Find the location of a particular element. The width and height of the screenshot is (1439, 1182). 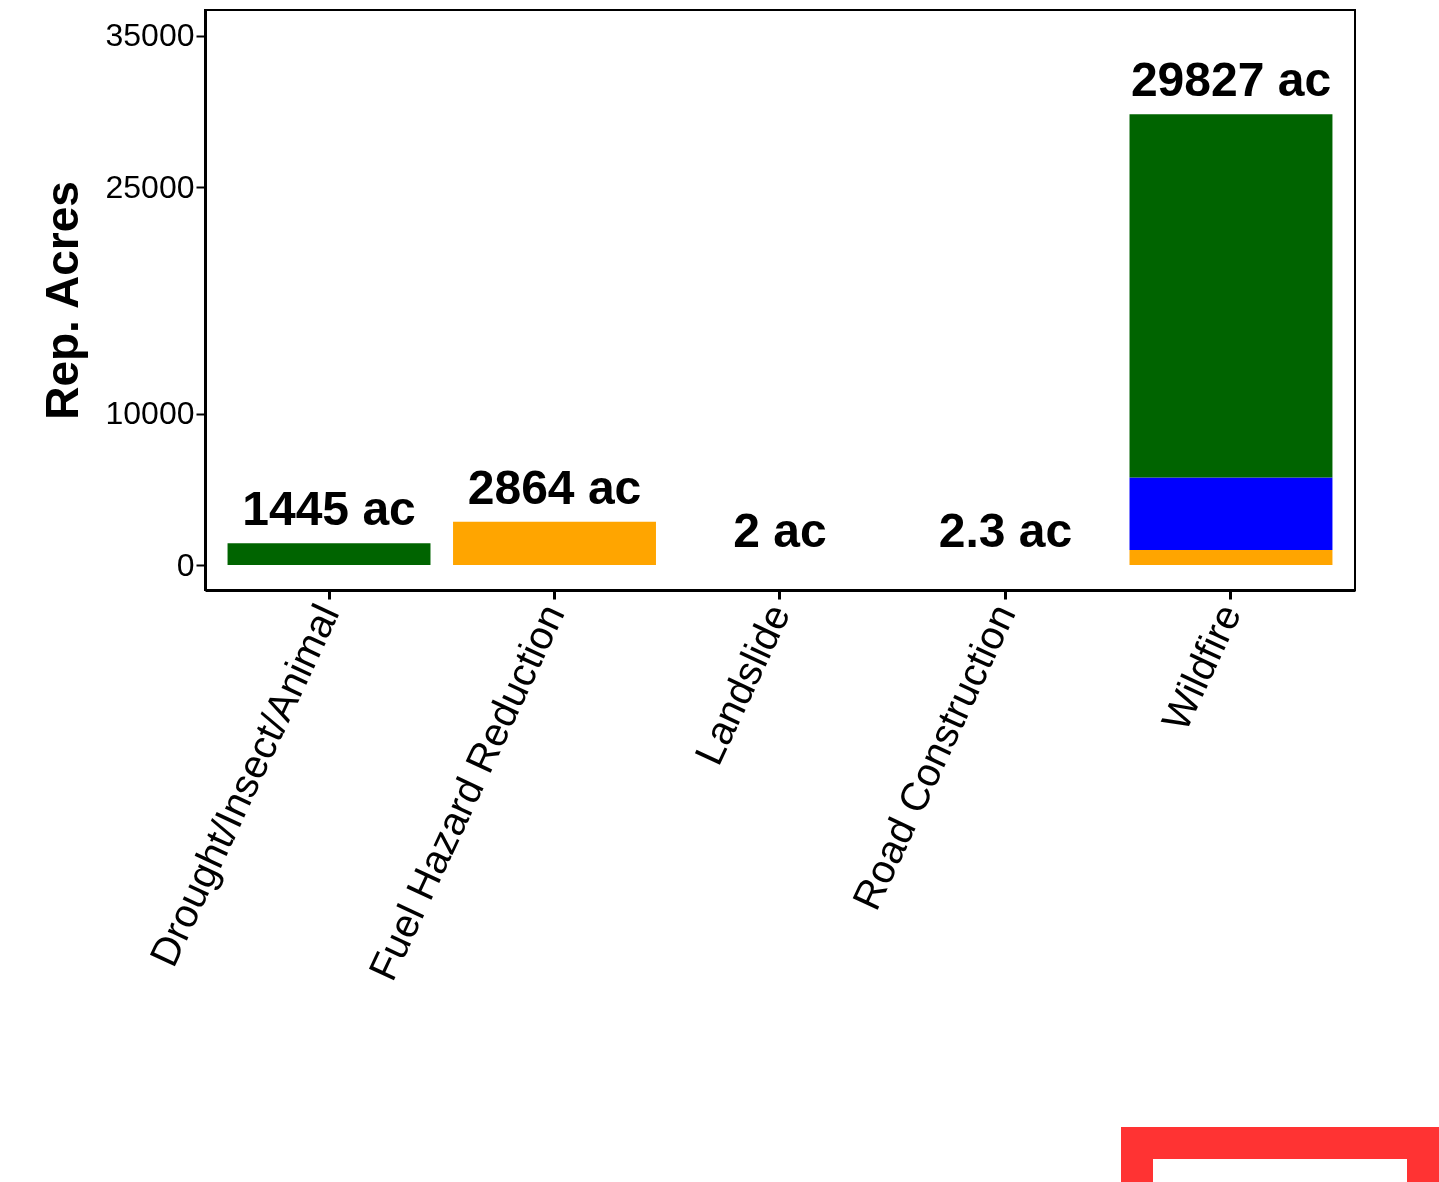

y-axis-title: Rep. Acres is located at coordinates (61, 300).